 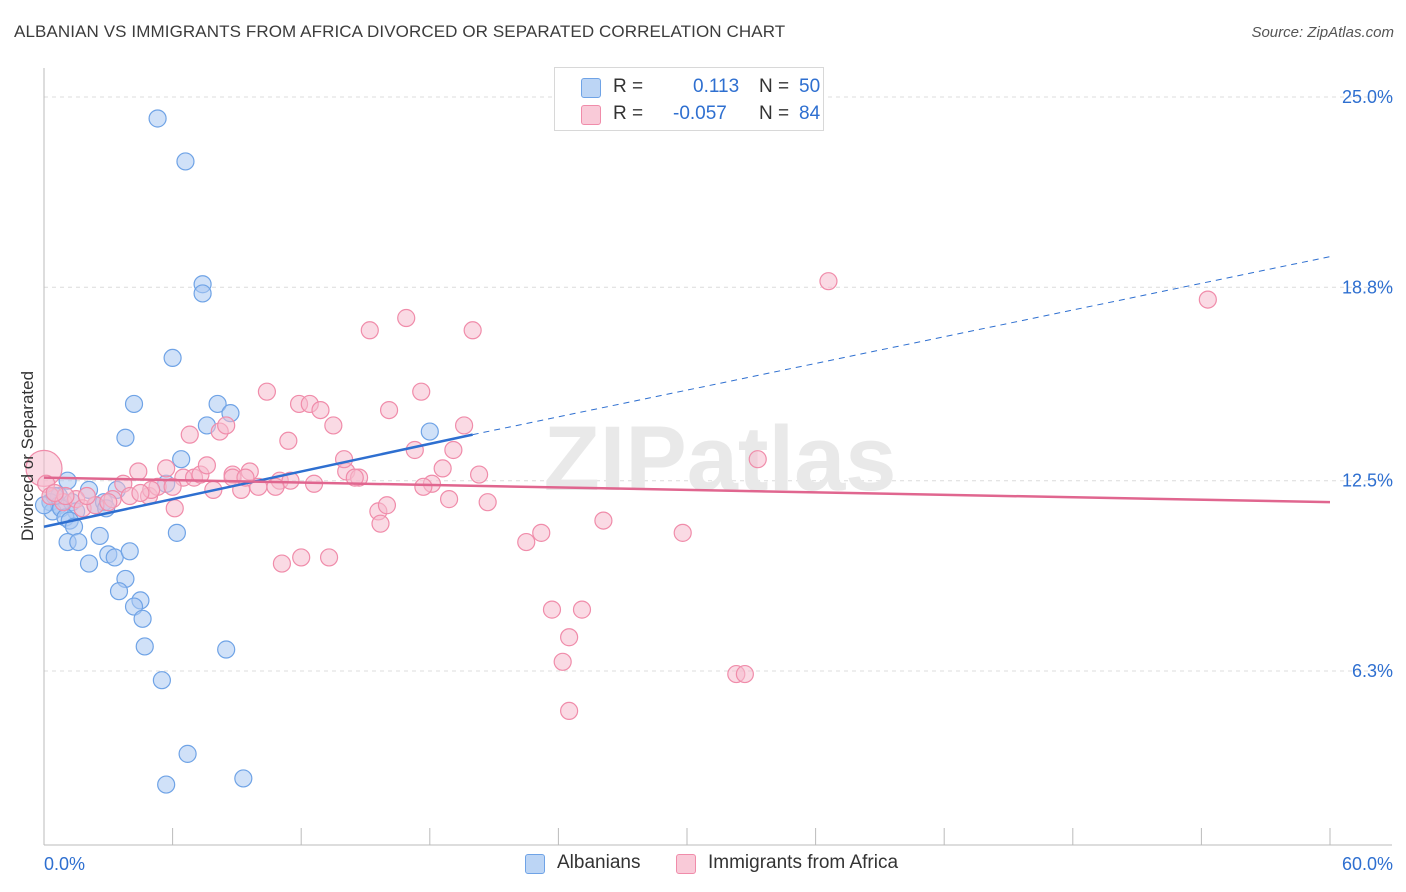 What do you see at coordinates (599, 862) in the screenshot?
I see `bottom-legend-label: Albanians` at bounding box center [599, 862].